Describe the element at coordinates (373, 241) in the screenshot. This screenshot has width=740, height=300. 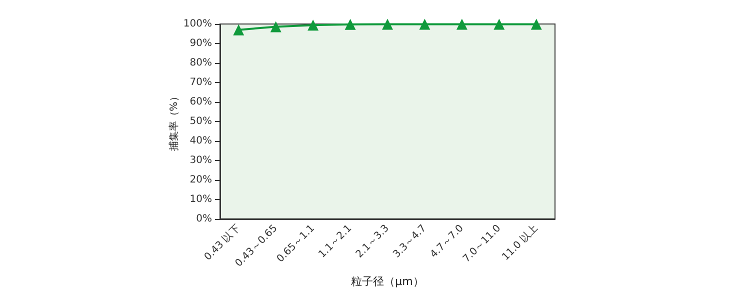
I see `x-tick-label: 2.1～3.3` at that location.